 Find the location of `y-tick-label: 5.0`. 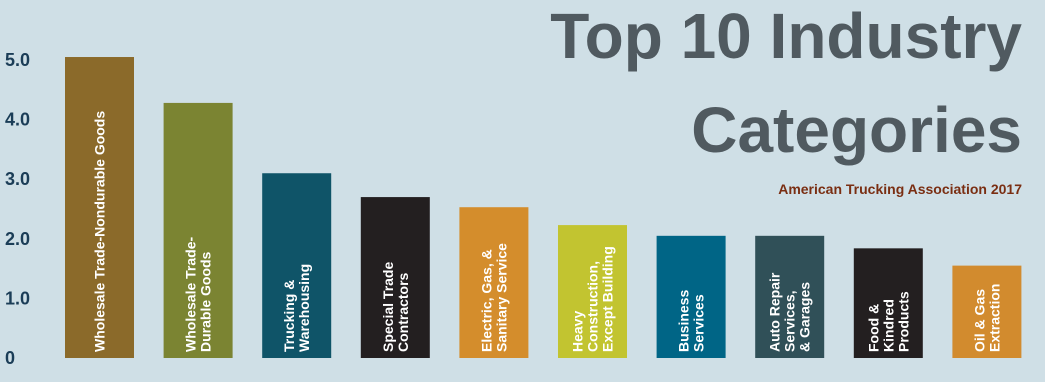

y-tick-label: 5.0 is located at coordinates (17, 60).